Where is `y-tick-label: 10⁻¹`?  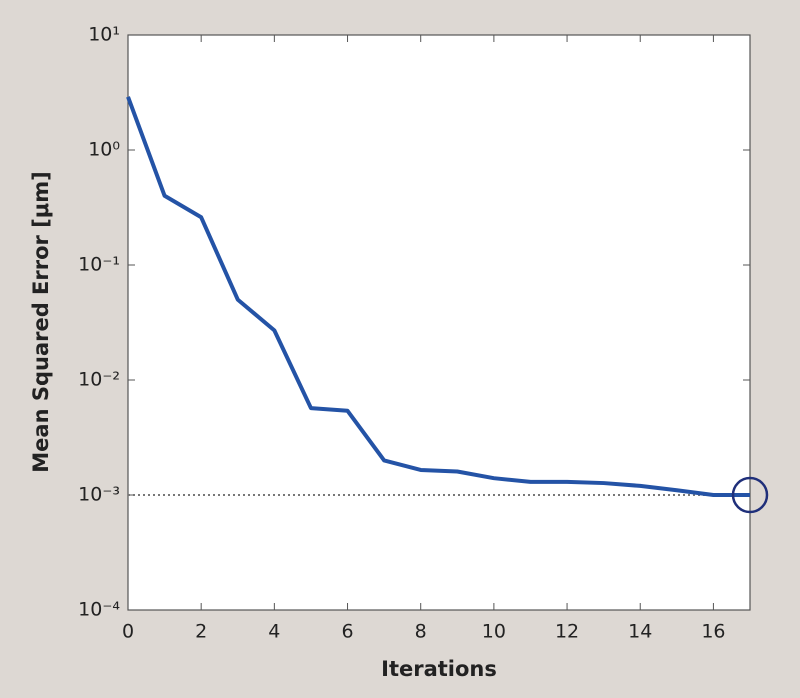
y-tick-label: 10⁻¹ is located at coordinates (99, 265).